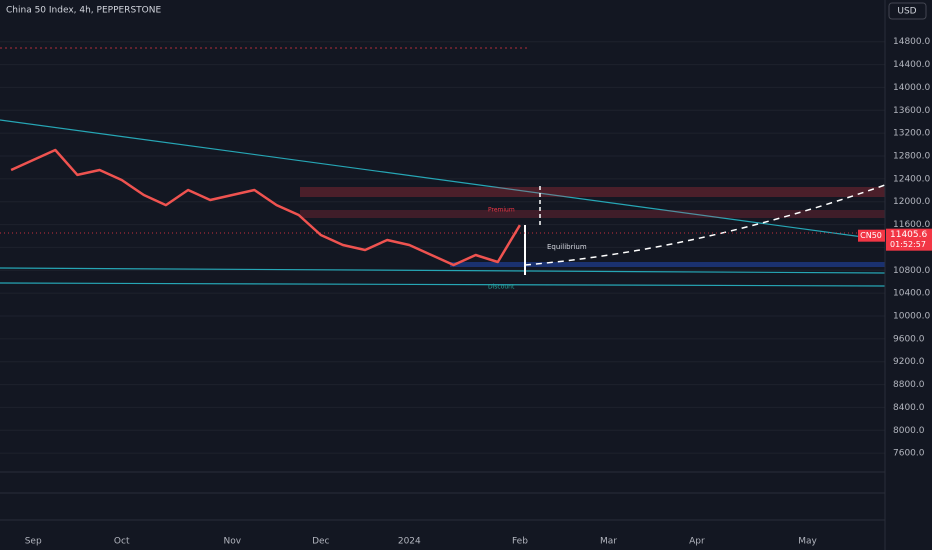 The image size is (932, 550). What do you see at coordinates (83, 11) in the screenshot?
I see `chart-title: China 50 Index, 4h, PEPPERSTONE` at bounding box center [83, 11].